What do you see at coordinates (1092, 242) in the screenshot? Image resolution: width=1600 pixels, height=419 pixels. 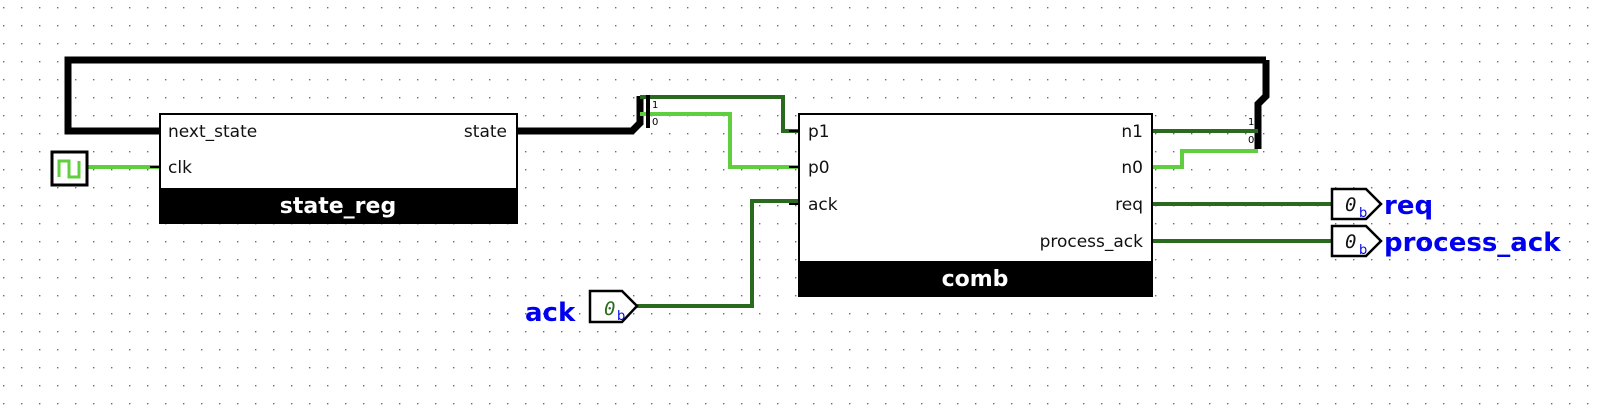 I see `comb-pin-process-ack: process_ack` at bounding box center [1092, 242].